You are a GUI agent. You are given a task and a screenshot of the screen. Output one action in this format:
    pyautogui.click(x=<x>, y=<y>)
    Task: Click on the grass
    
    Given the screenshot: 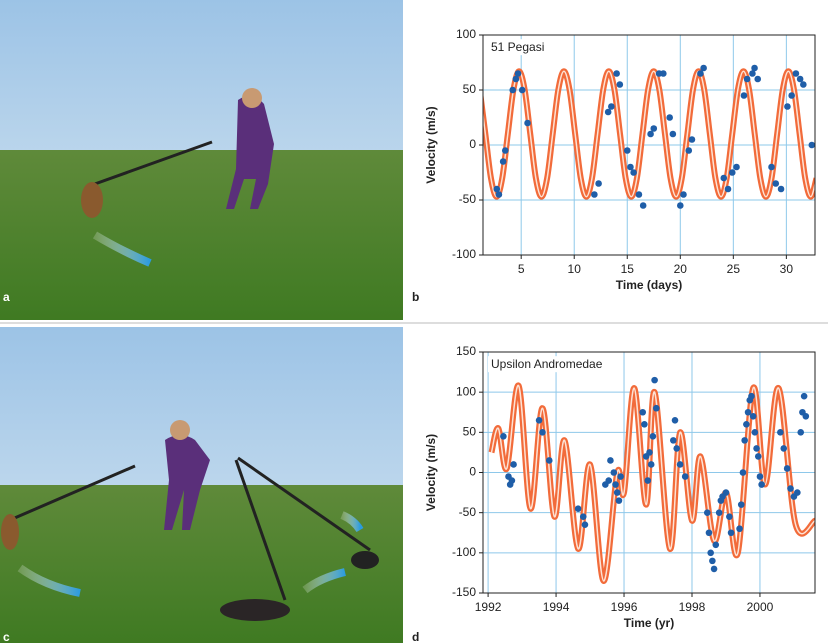 What is the action you would take?
    pyautogui.click(x=201, y=564)
    